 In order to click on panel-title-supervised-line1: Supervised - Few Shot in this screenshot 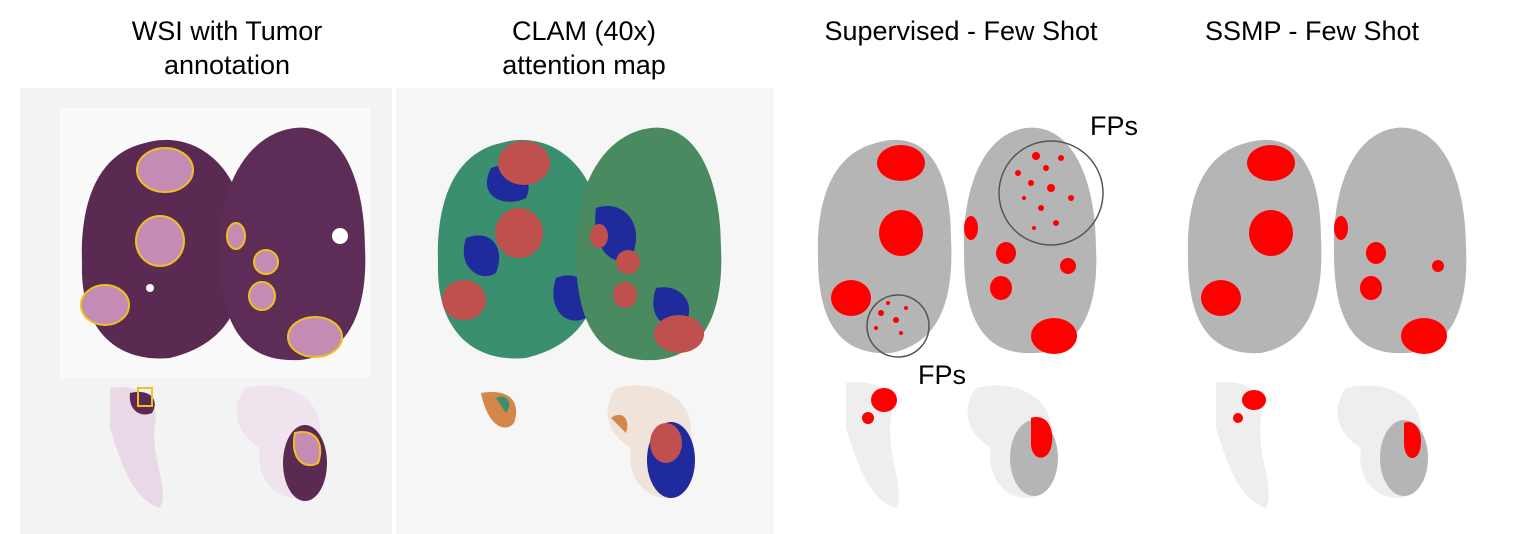, I will do `click(961, 31)`.